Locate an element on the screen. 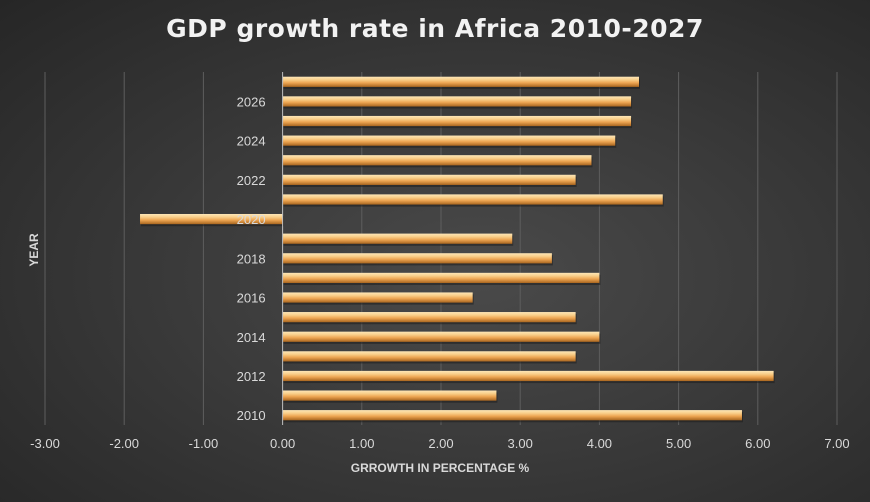 This screenshot has height=502, width=870. y-tick-label: 2016 is located at coordinates (251, 298).